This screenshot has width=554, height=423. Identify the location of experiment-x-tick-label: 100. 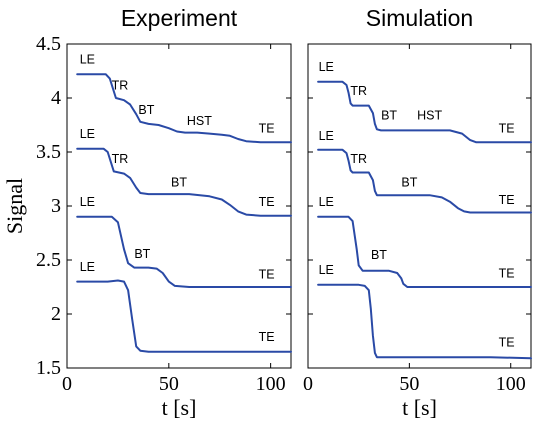
(271, 384).